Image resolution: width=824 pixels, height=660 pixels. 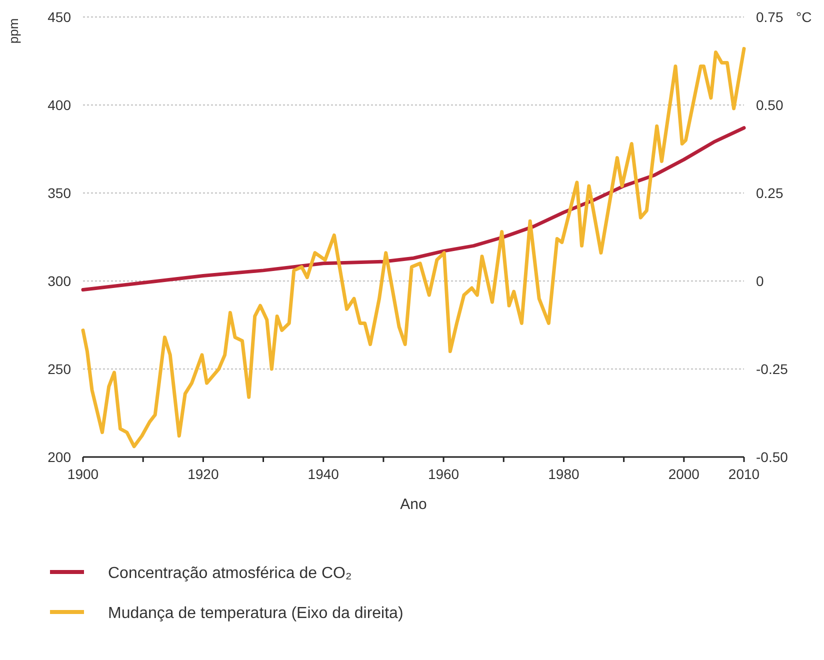 What do you see at coordinates (83, 474) in the screenshot?
I see `x-tick-label: 1900` at bounding box center [83, 474].